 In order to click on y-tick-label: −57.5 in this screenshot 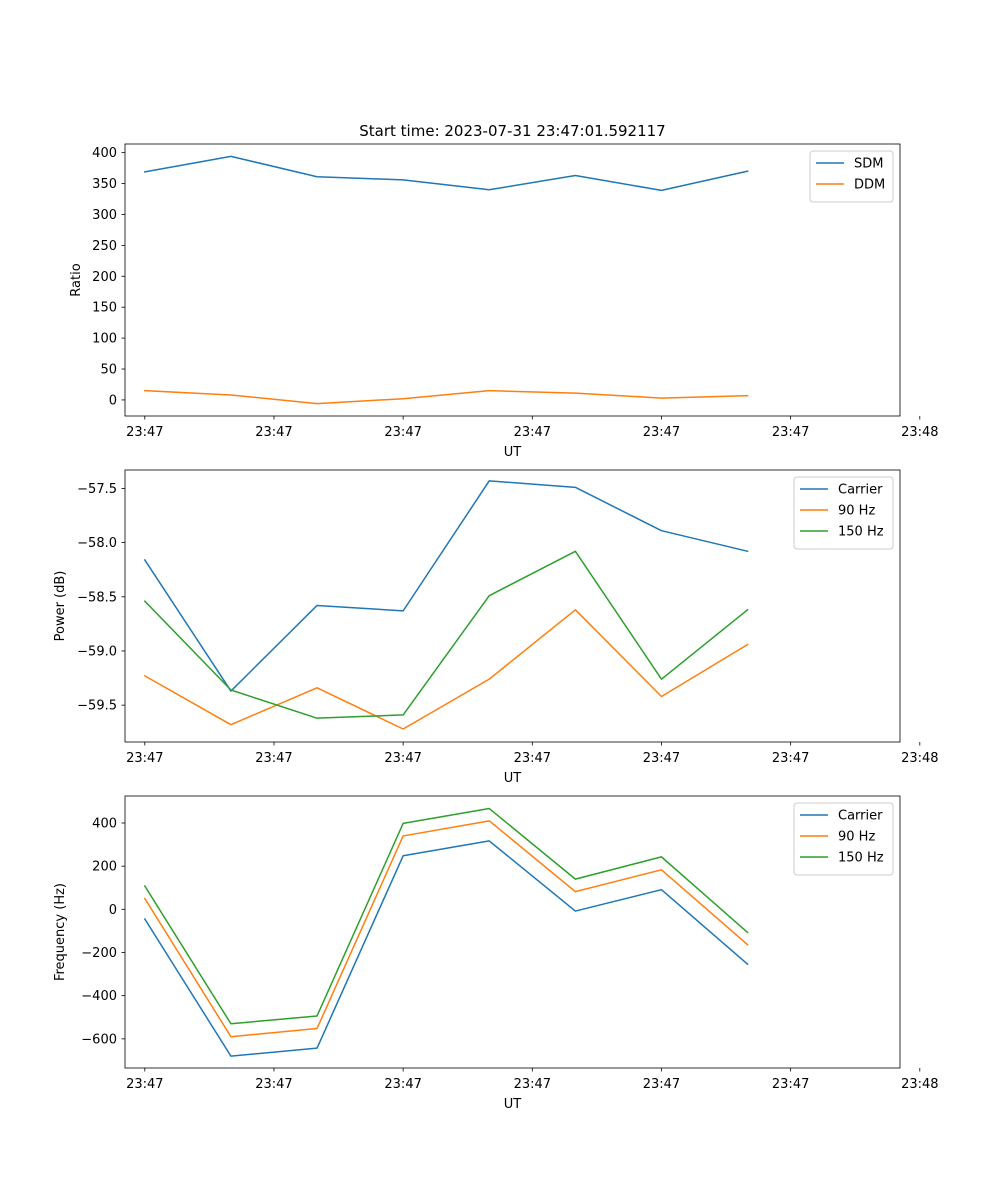, I will do `click(97, 489)`.